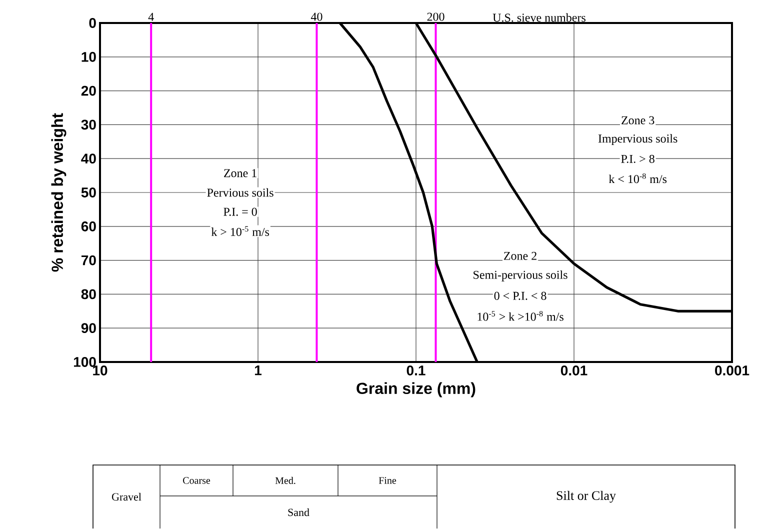  I want to click on annotation: Zone 3, so click(638, 120).